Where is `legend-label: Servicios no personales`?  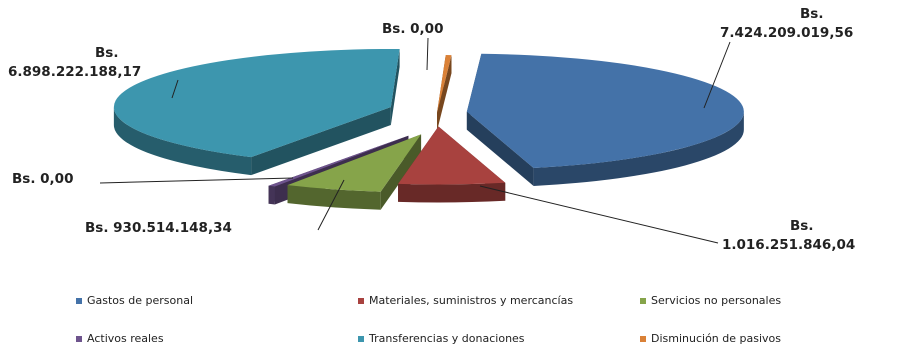 legend-label: Servicios no personales is located at coordinates (716, 300).